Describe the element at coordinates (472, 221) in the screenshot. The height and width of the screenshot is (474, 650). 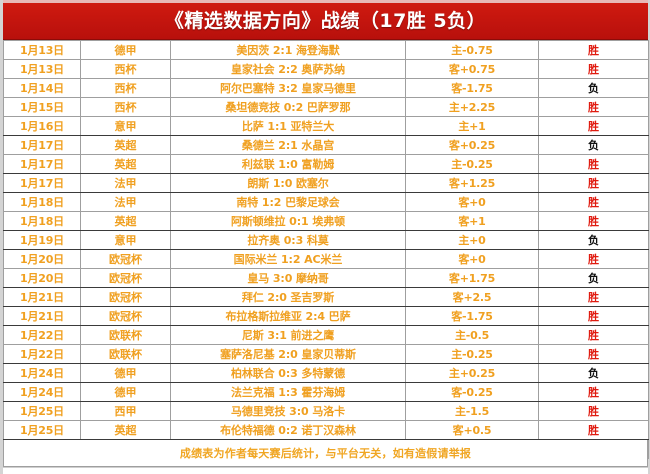
I see `cell-handicap: 客+1` at that location.